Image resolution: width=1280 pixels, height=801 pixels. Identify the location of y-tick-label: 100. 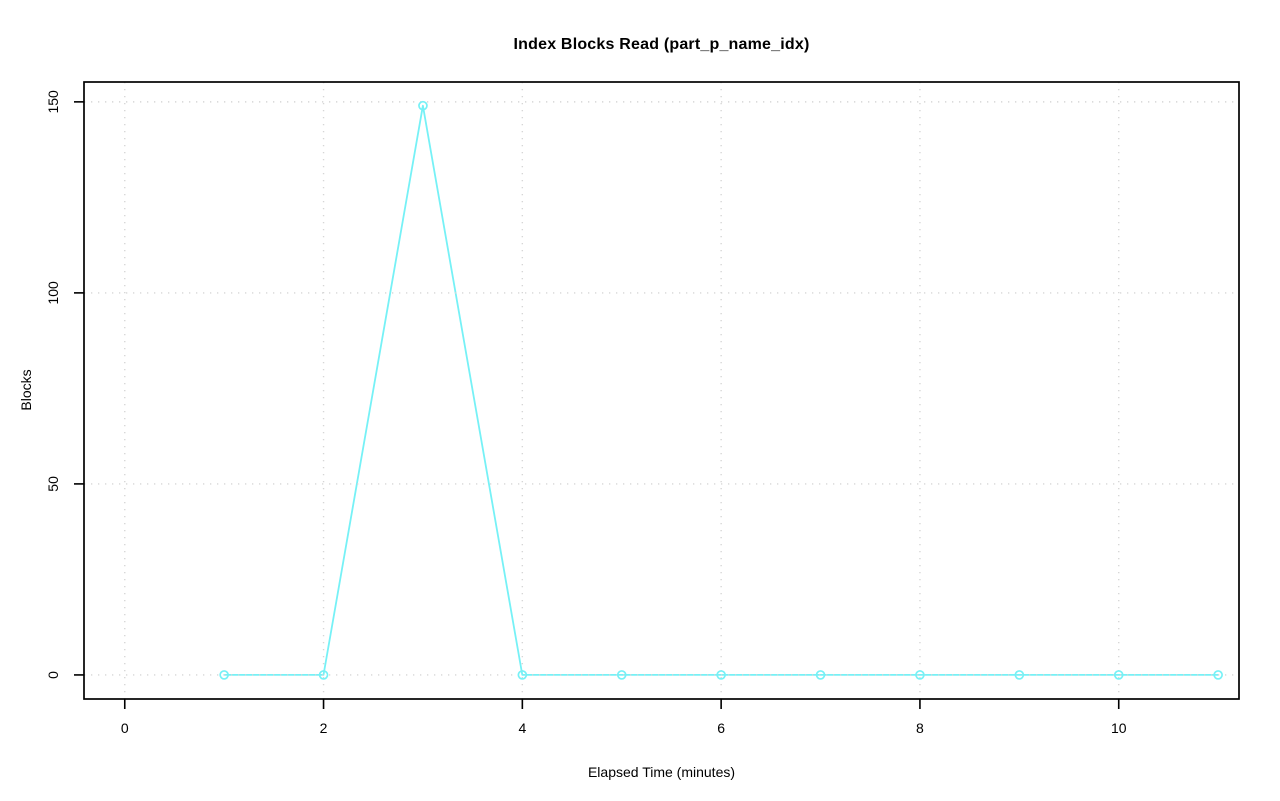
(53, 293).